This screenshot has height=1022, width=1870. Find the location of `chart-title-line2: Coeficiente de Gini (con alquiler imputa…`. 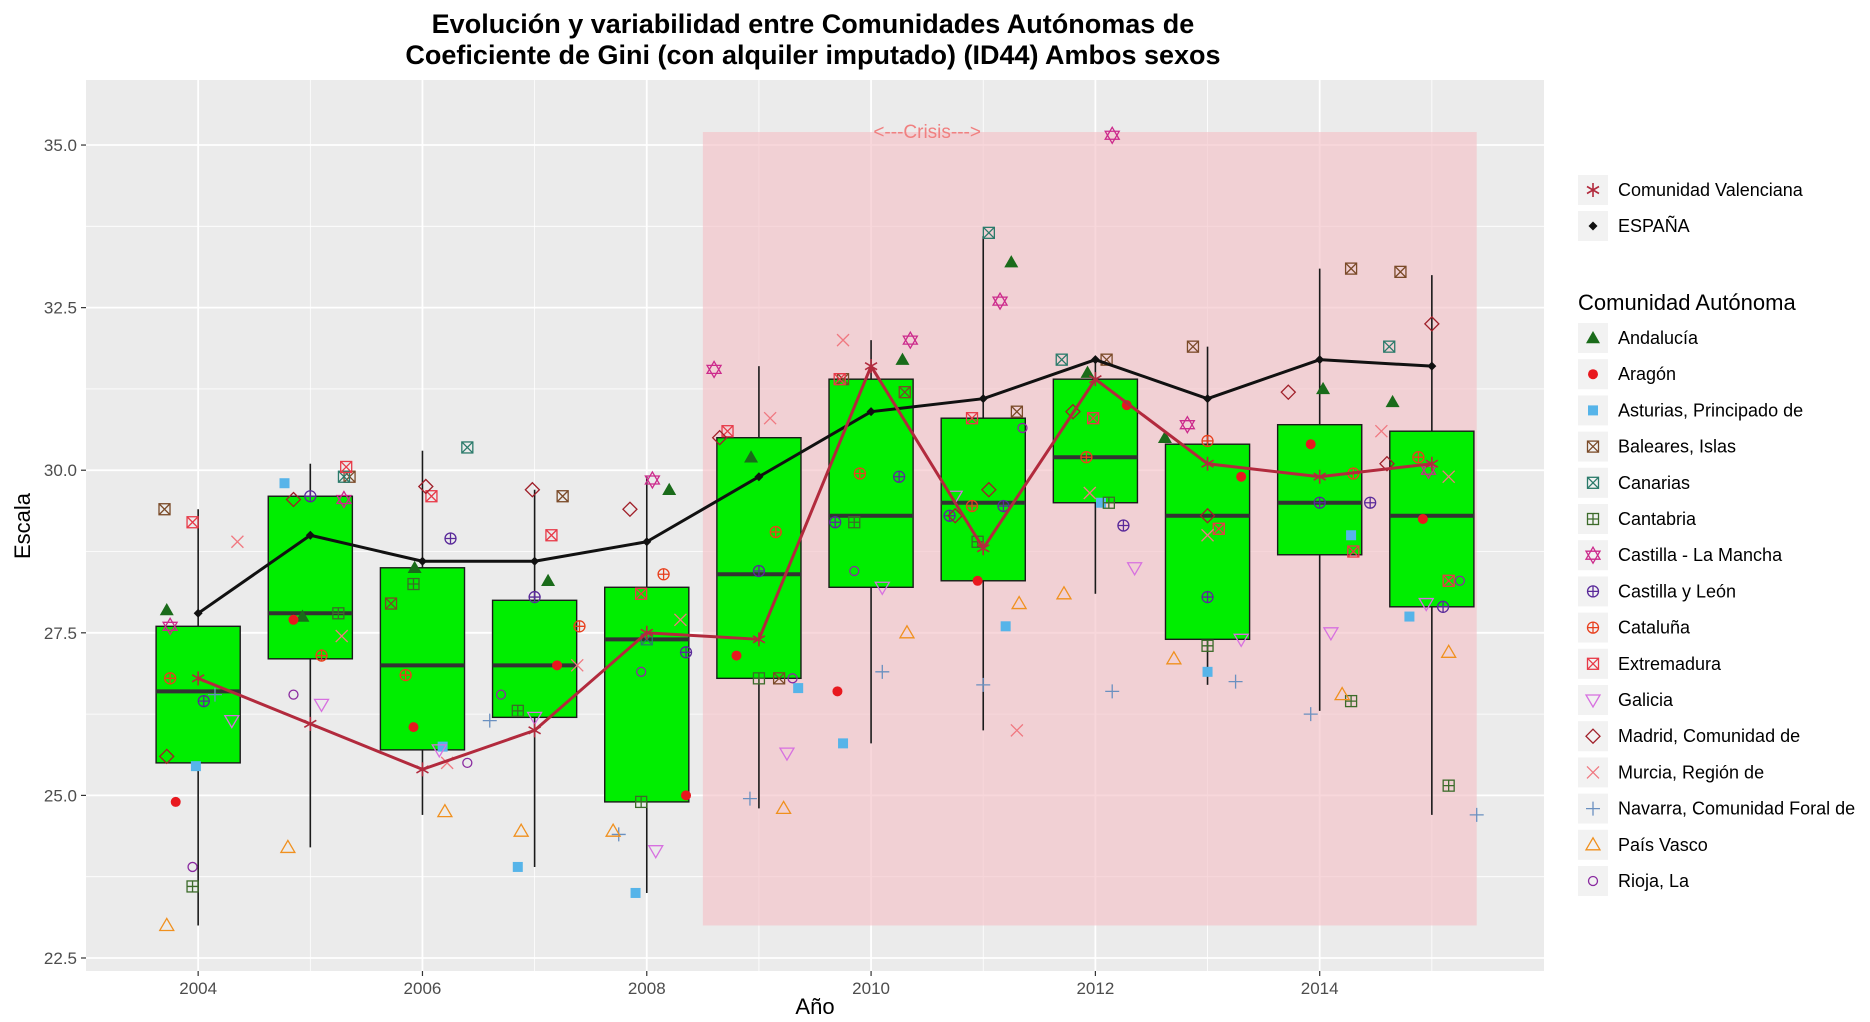

chart-title-line2: Coeficiente de Gini (con alquiler imputa… is located at coordinates (812, 55).